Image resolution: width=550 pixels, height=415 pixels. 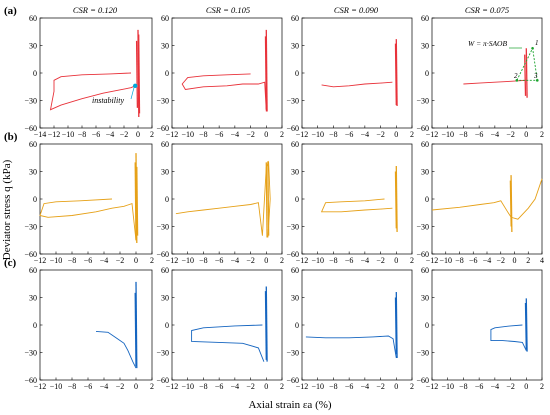 What do you see at coordinates (487, 43) in the screenshot?
I see `energy-equation-annotation: W = π·SAOB` at bounding box center [487, 43].